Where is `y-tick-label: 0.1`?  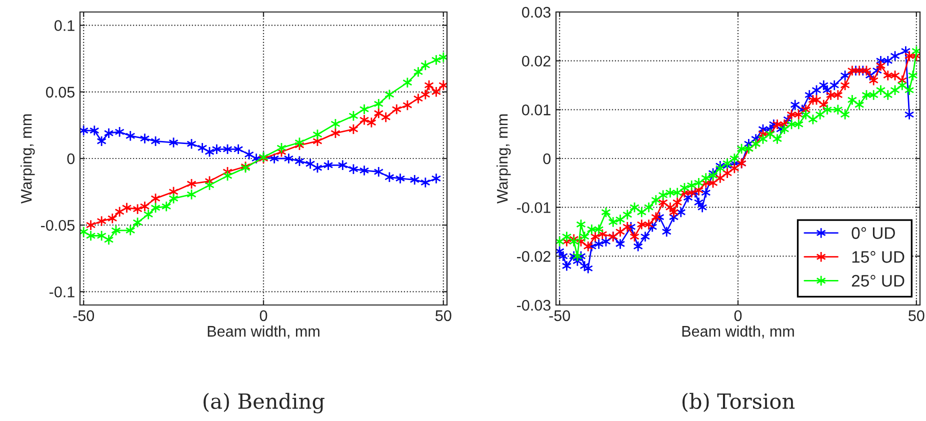 y-tick-label: 0.1 is located at coordinates (64, 26).